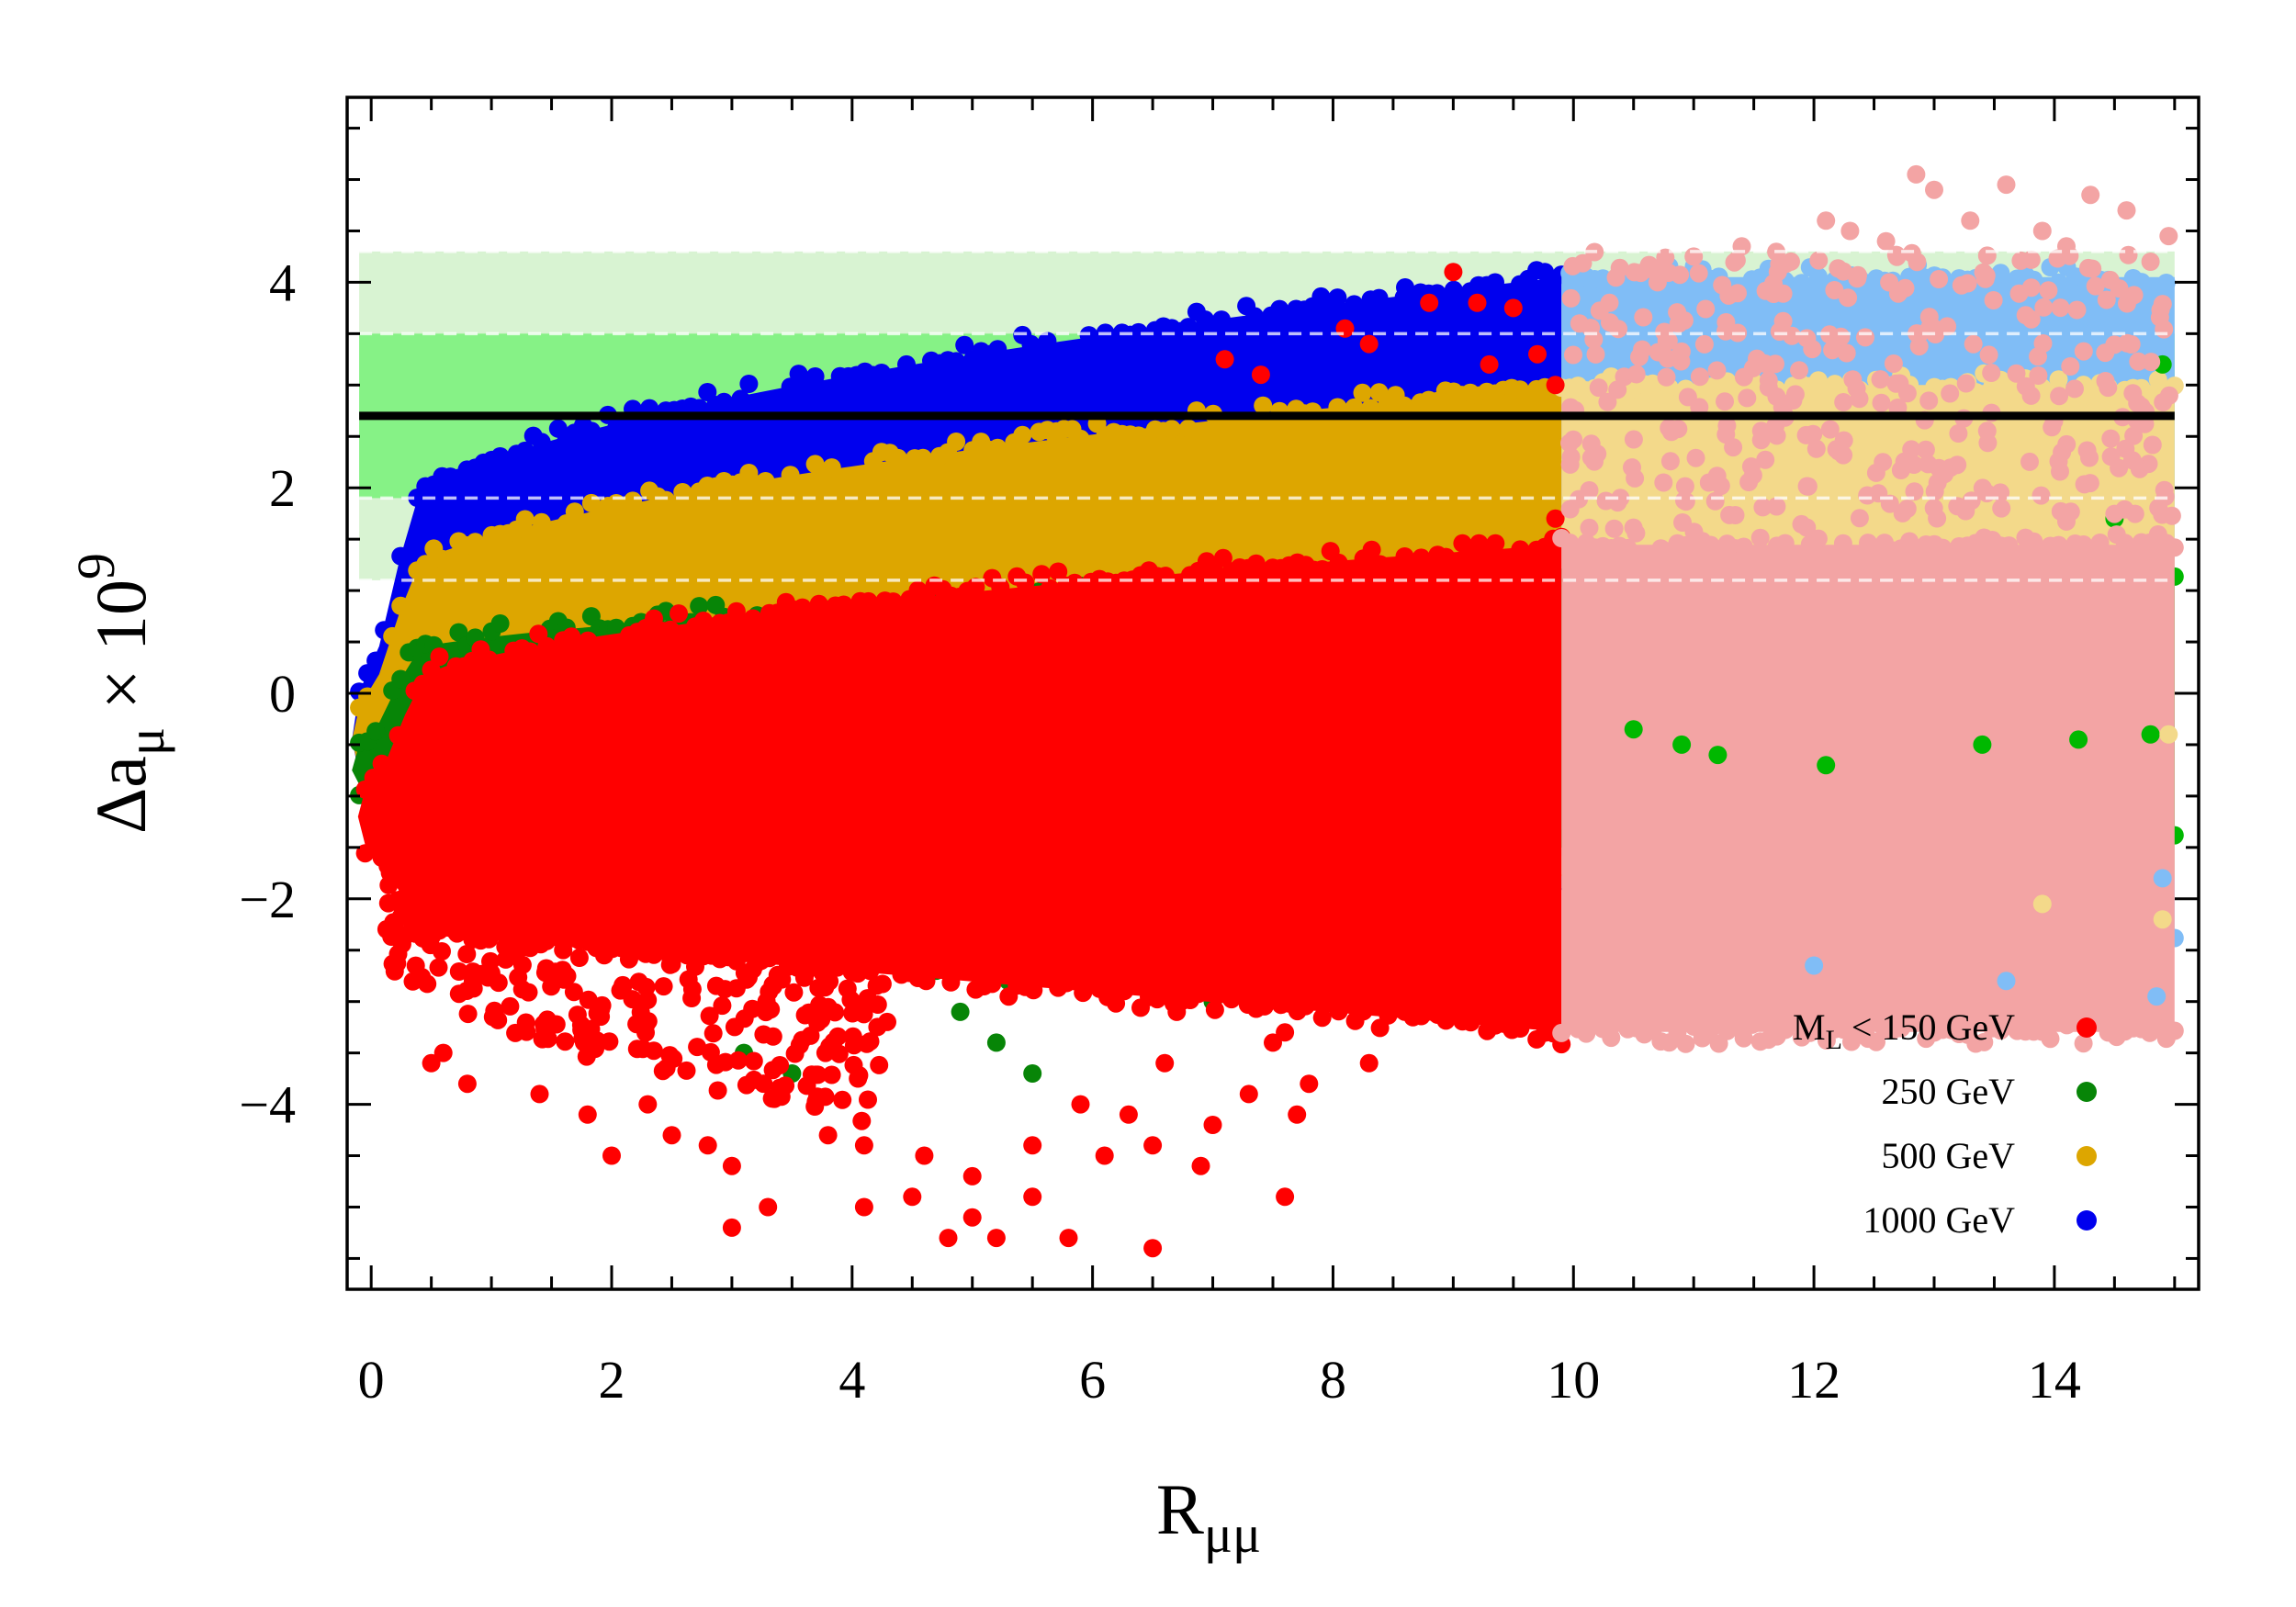  Describe the element at coordinates (120, 693) in the screenshot. I see `y-axis-label: Δaμ × 109` at that location.